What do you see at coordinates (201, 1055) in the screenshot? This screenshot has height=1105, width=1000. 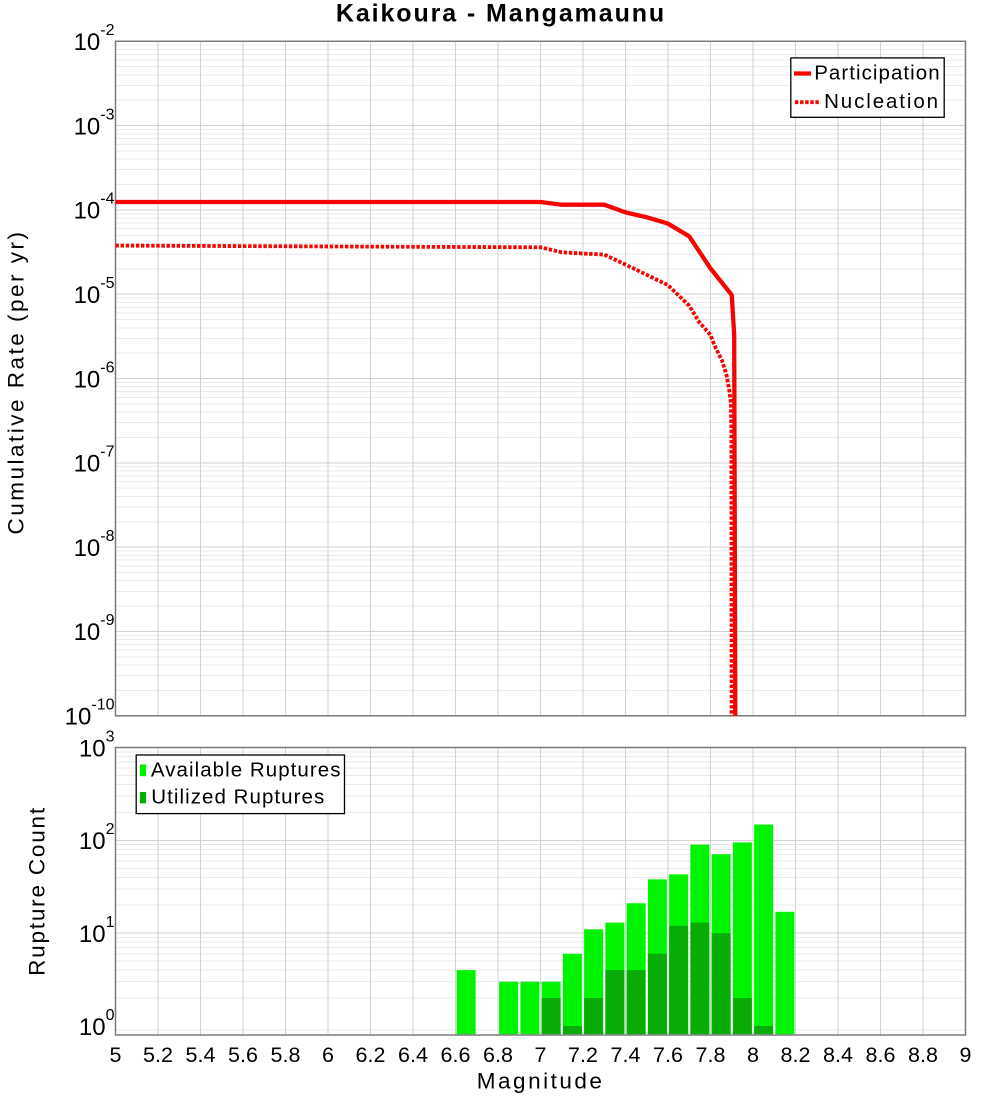 I see `svg-text: 5.4` at bounding box center [201, 1055].